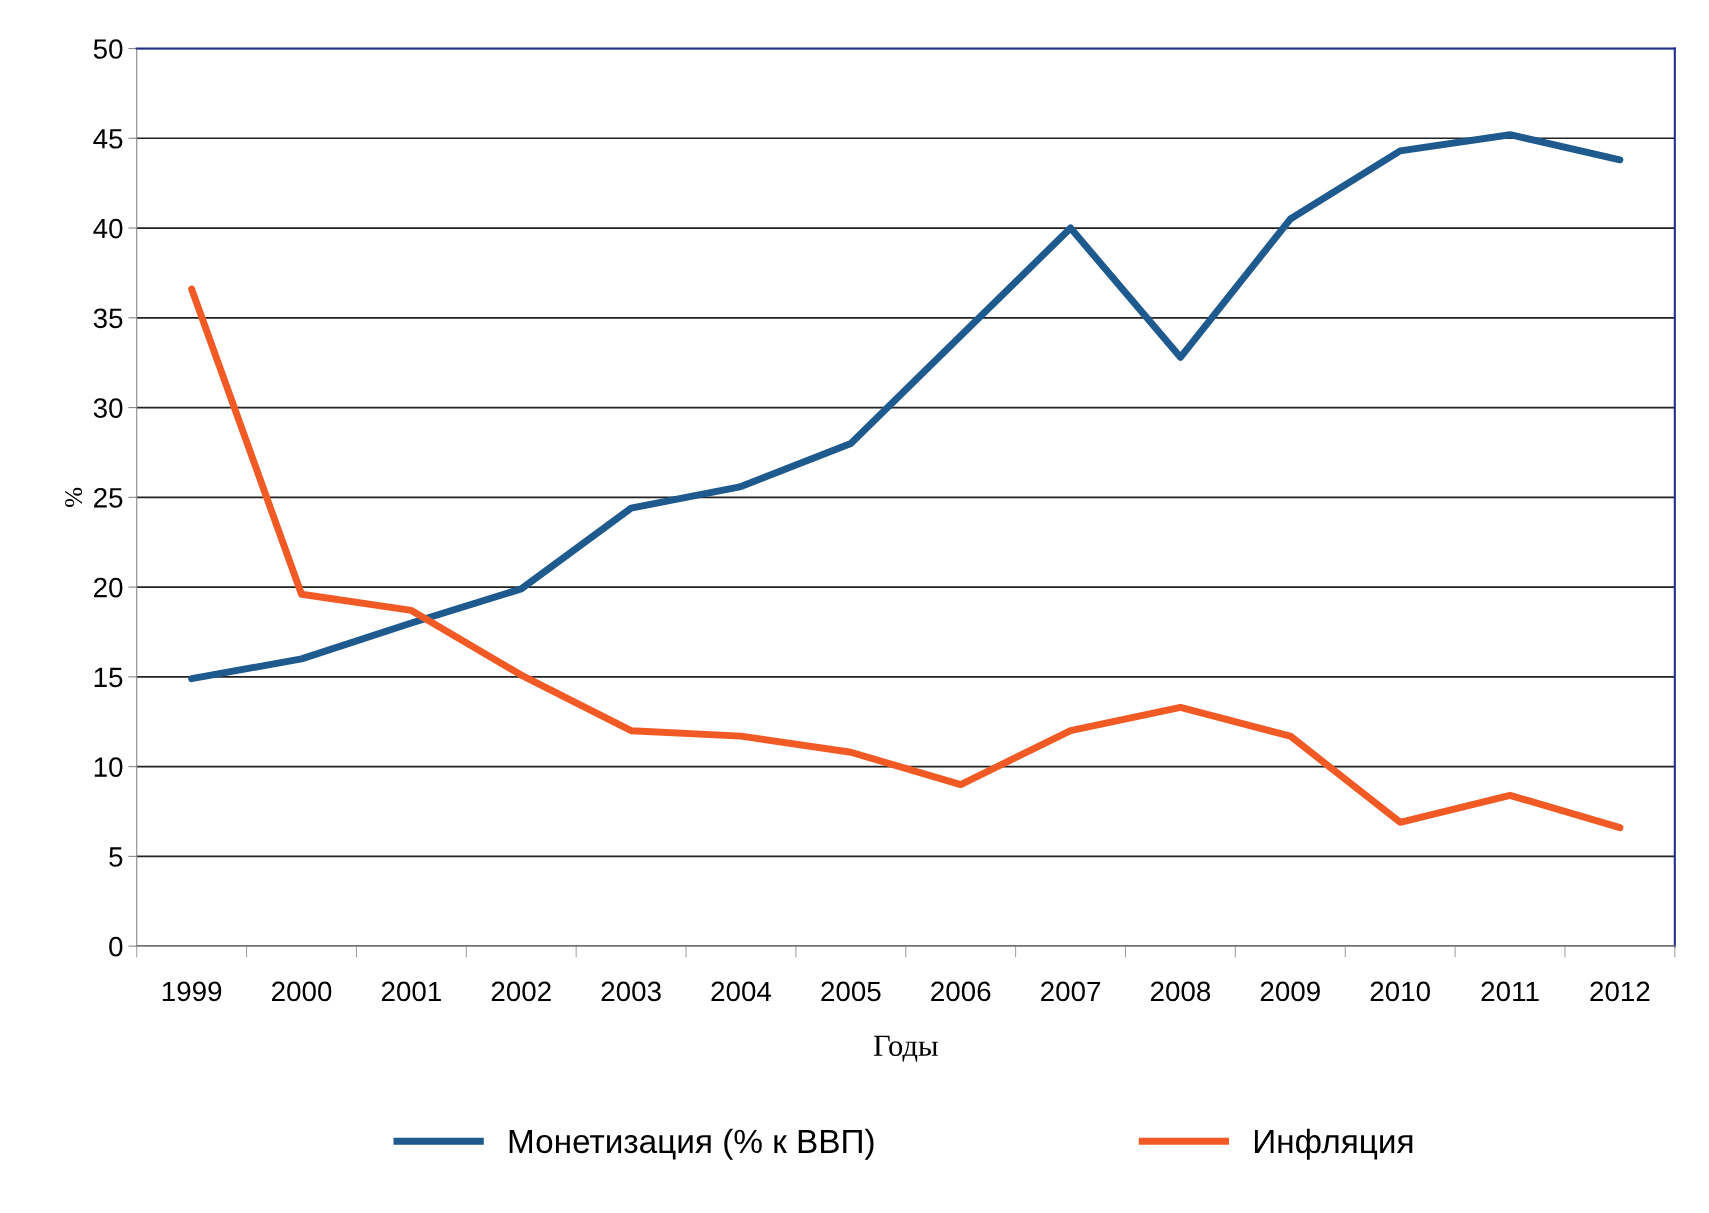  Describe the element at coordinates (108, 767) in the screenshot. I see `y-tick-label: 10` at that location.